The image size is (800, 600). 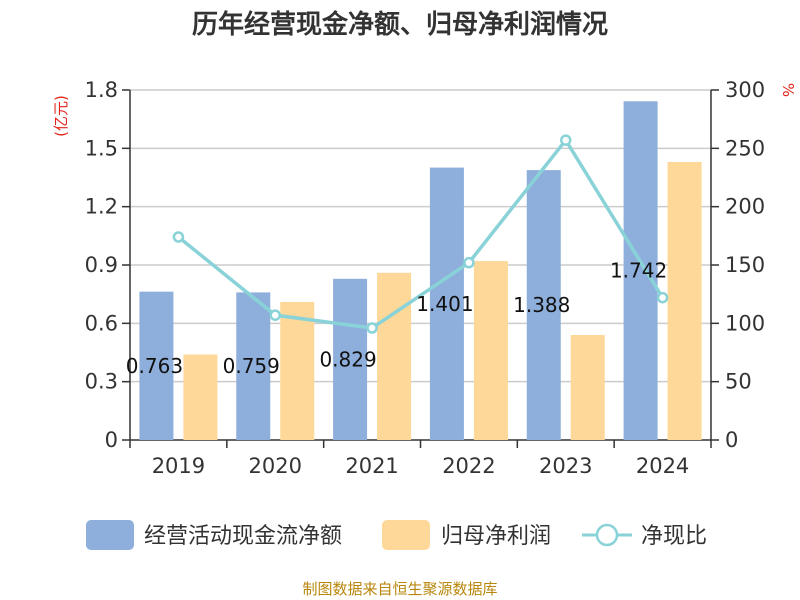 What do you see at coordinates (745, 148) in the screenshot?
I see `y-right-tick-label: 250` at bounding box center [745, 148].